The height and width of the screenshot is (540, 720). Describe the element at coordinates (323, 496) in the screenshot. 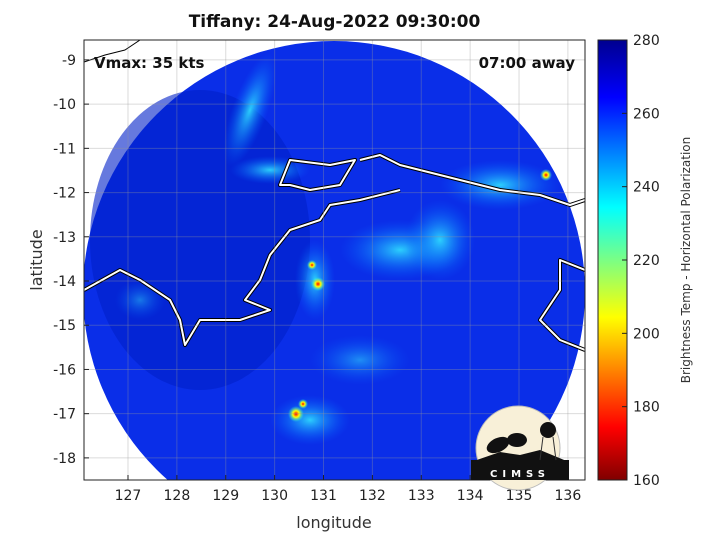

I see `x-tick-label: 131` at that location.